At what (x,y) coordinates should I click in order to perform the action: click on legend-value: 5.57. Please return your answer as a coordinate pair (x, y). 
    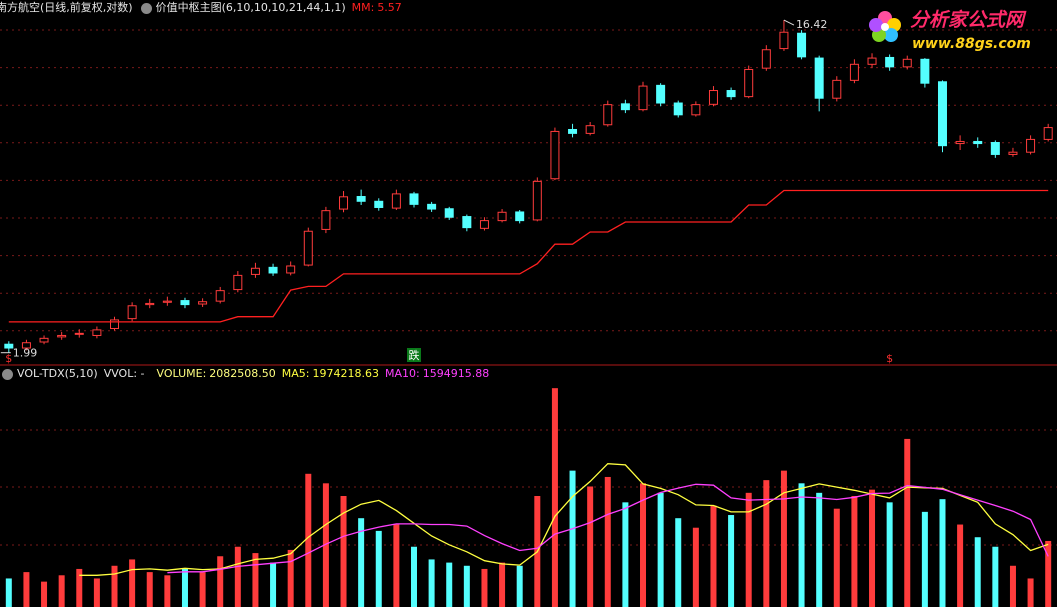
    Looking at the image, I should click on (389, 7).